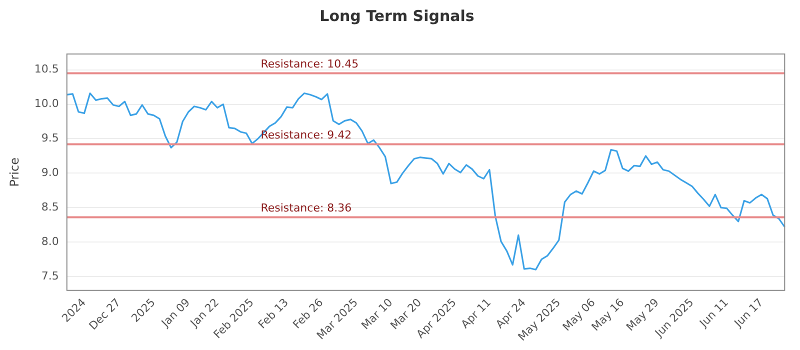  I want to click on x-tick-label: Jun 17, so click(748, 313).